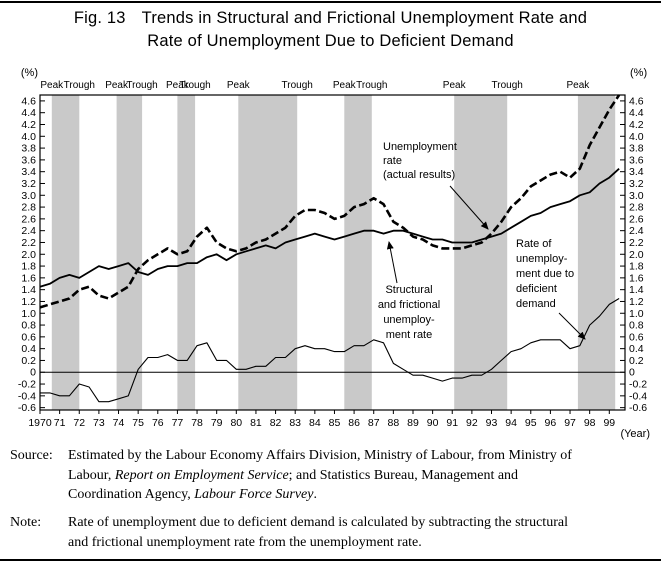 The image size is (661, 570). I want to click on x-tick-label: 93, so click(492, 423).